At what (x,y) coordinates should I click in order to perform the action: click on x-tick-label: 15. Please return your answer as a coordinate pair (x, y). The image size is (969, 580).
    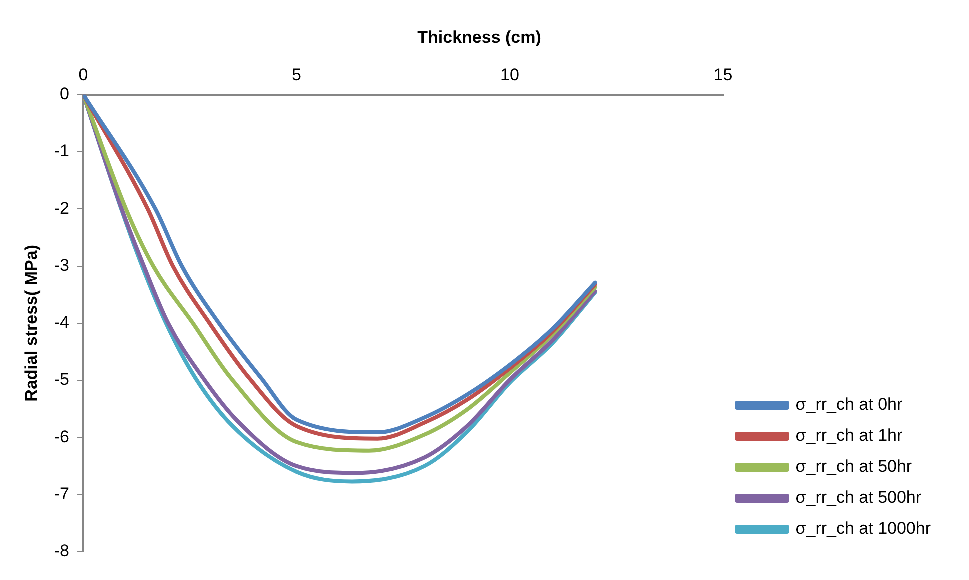
    Looking at the image, I should click on (723, 74).